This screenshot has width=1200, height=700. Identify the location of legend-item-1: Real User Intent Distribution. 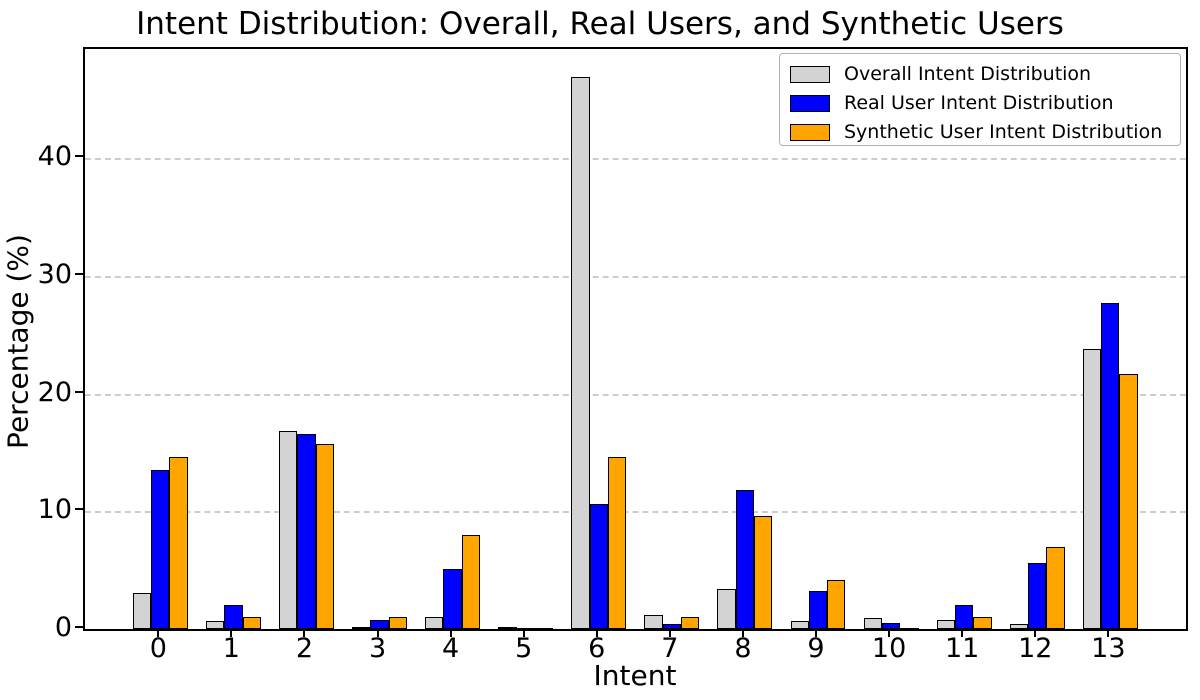
(980, 103).